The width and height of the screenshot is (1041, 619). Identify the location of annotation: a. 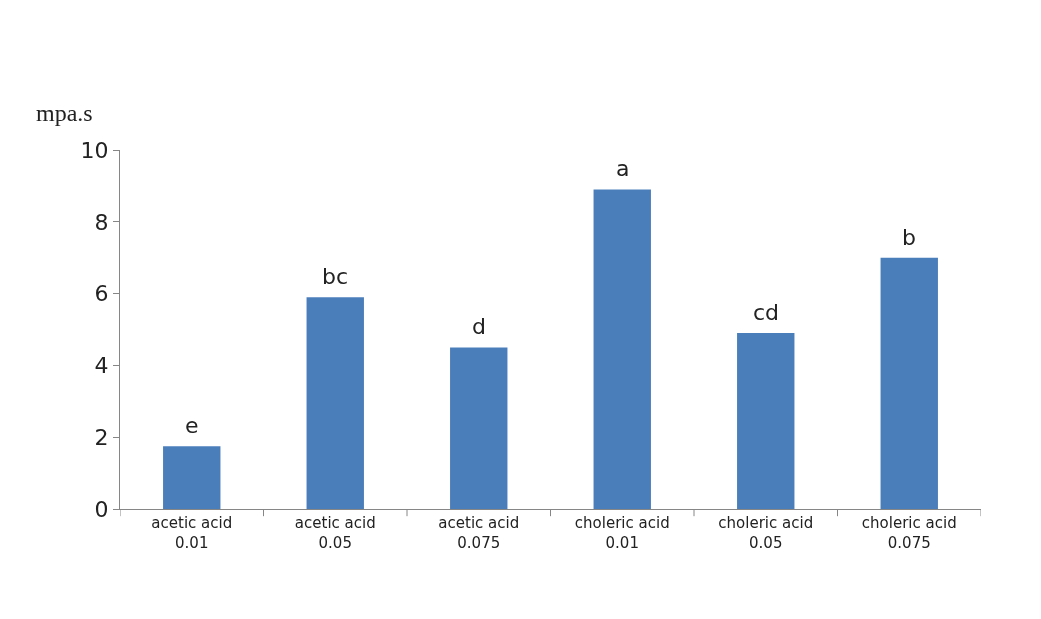
(623, 168).